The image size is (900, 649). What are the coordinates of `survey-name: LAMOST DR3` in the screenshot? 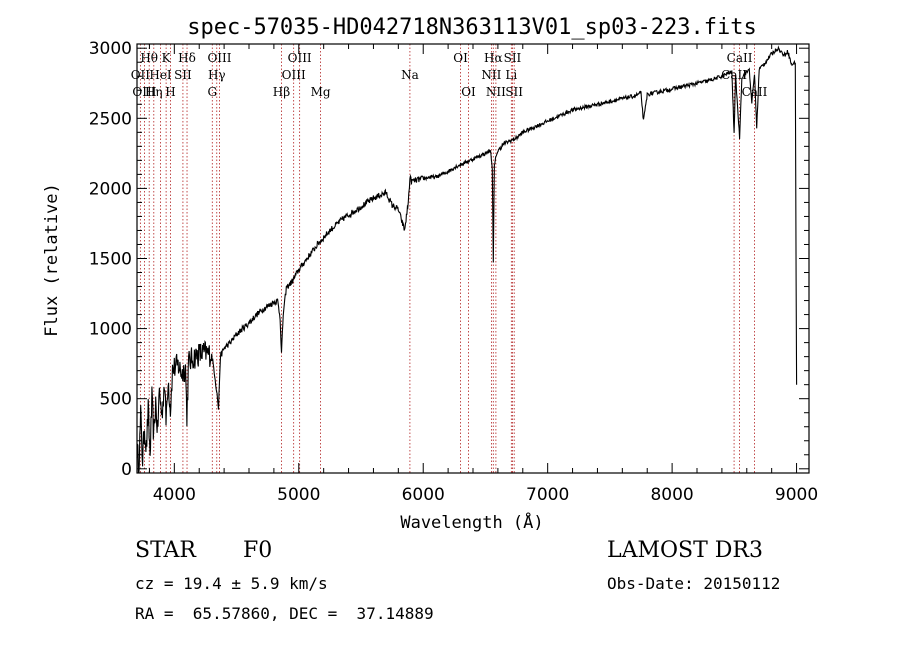 It's located at (685, 550).